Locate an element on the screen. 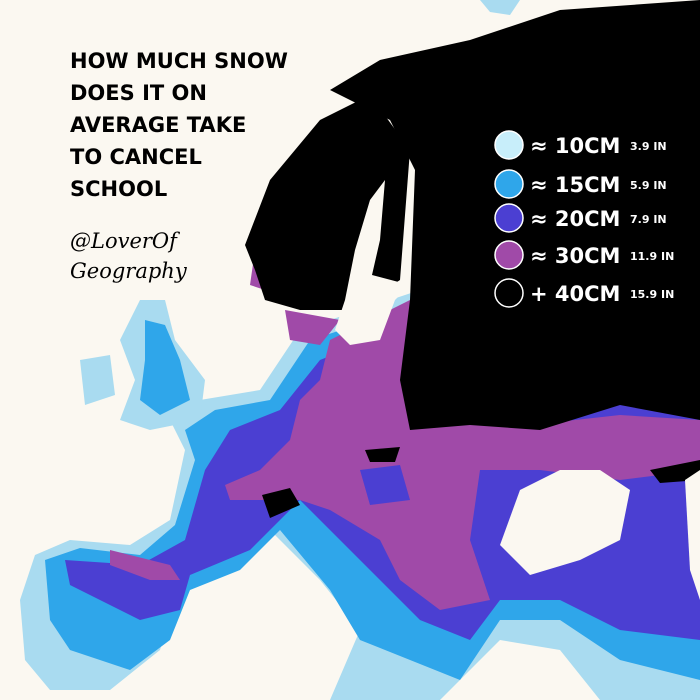 Image resolution: width=700 pixels, height=700 pixels. legend-sub: 7.9 IN is located at coordinates (648, 219).